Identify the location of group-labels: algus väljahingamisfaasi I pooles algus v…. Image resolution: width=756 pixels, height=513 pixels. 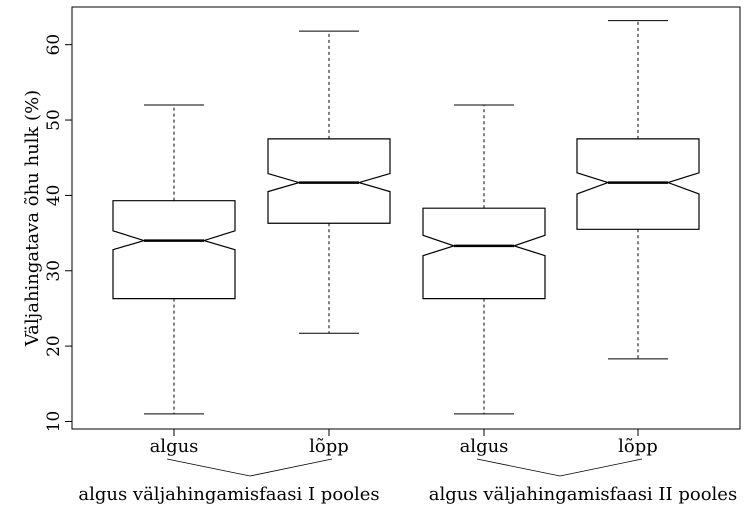
(407, 481).